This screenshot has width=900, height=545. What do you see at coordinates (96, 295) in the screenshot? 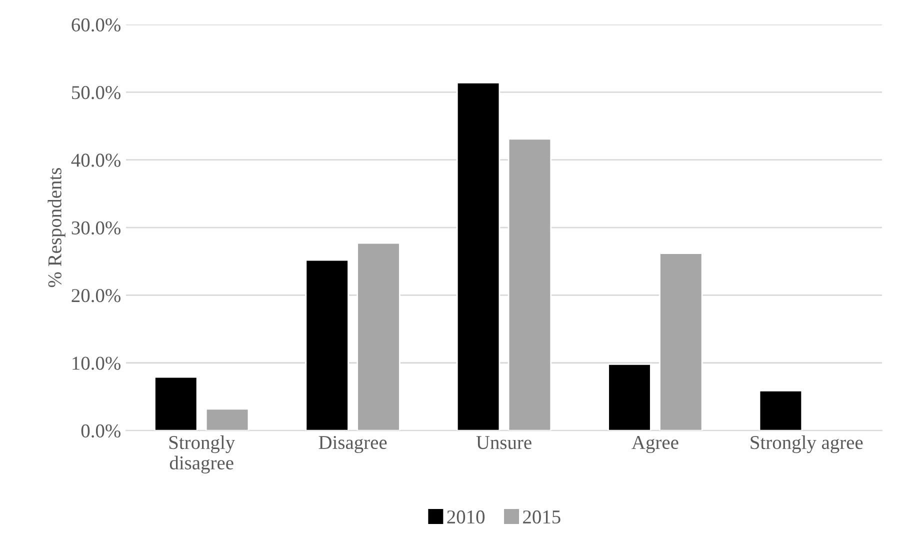
I see `y-tick-label: 20.0%` at bounding box center [96, 295].